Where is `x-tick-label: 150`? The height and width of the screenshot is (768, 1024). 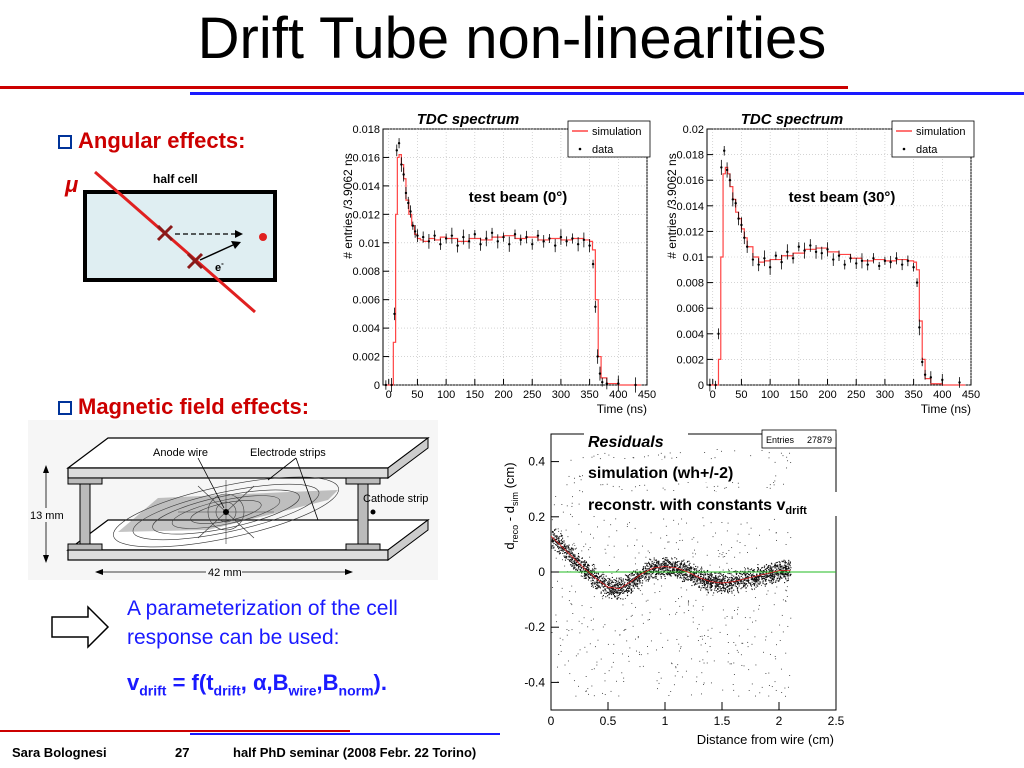 x-tick-label: 150 is located at coordinates (475, 395).